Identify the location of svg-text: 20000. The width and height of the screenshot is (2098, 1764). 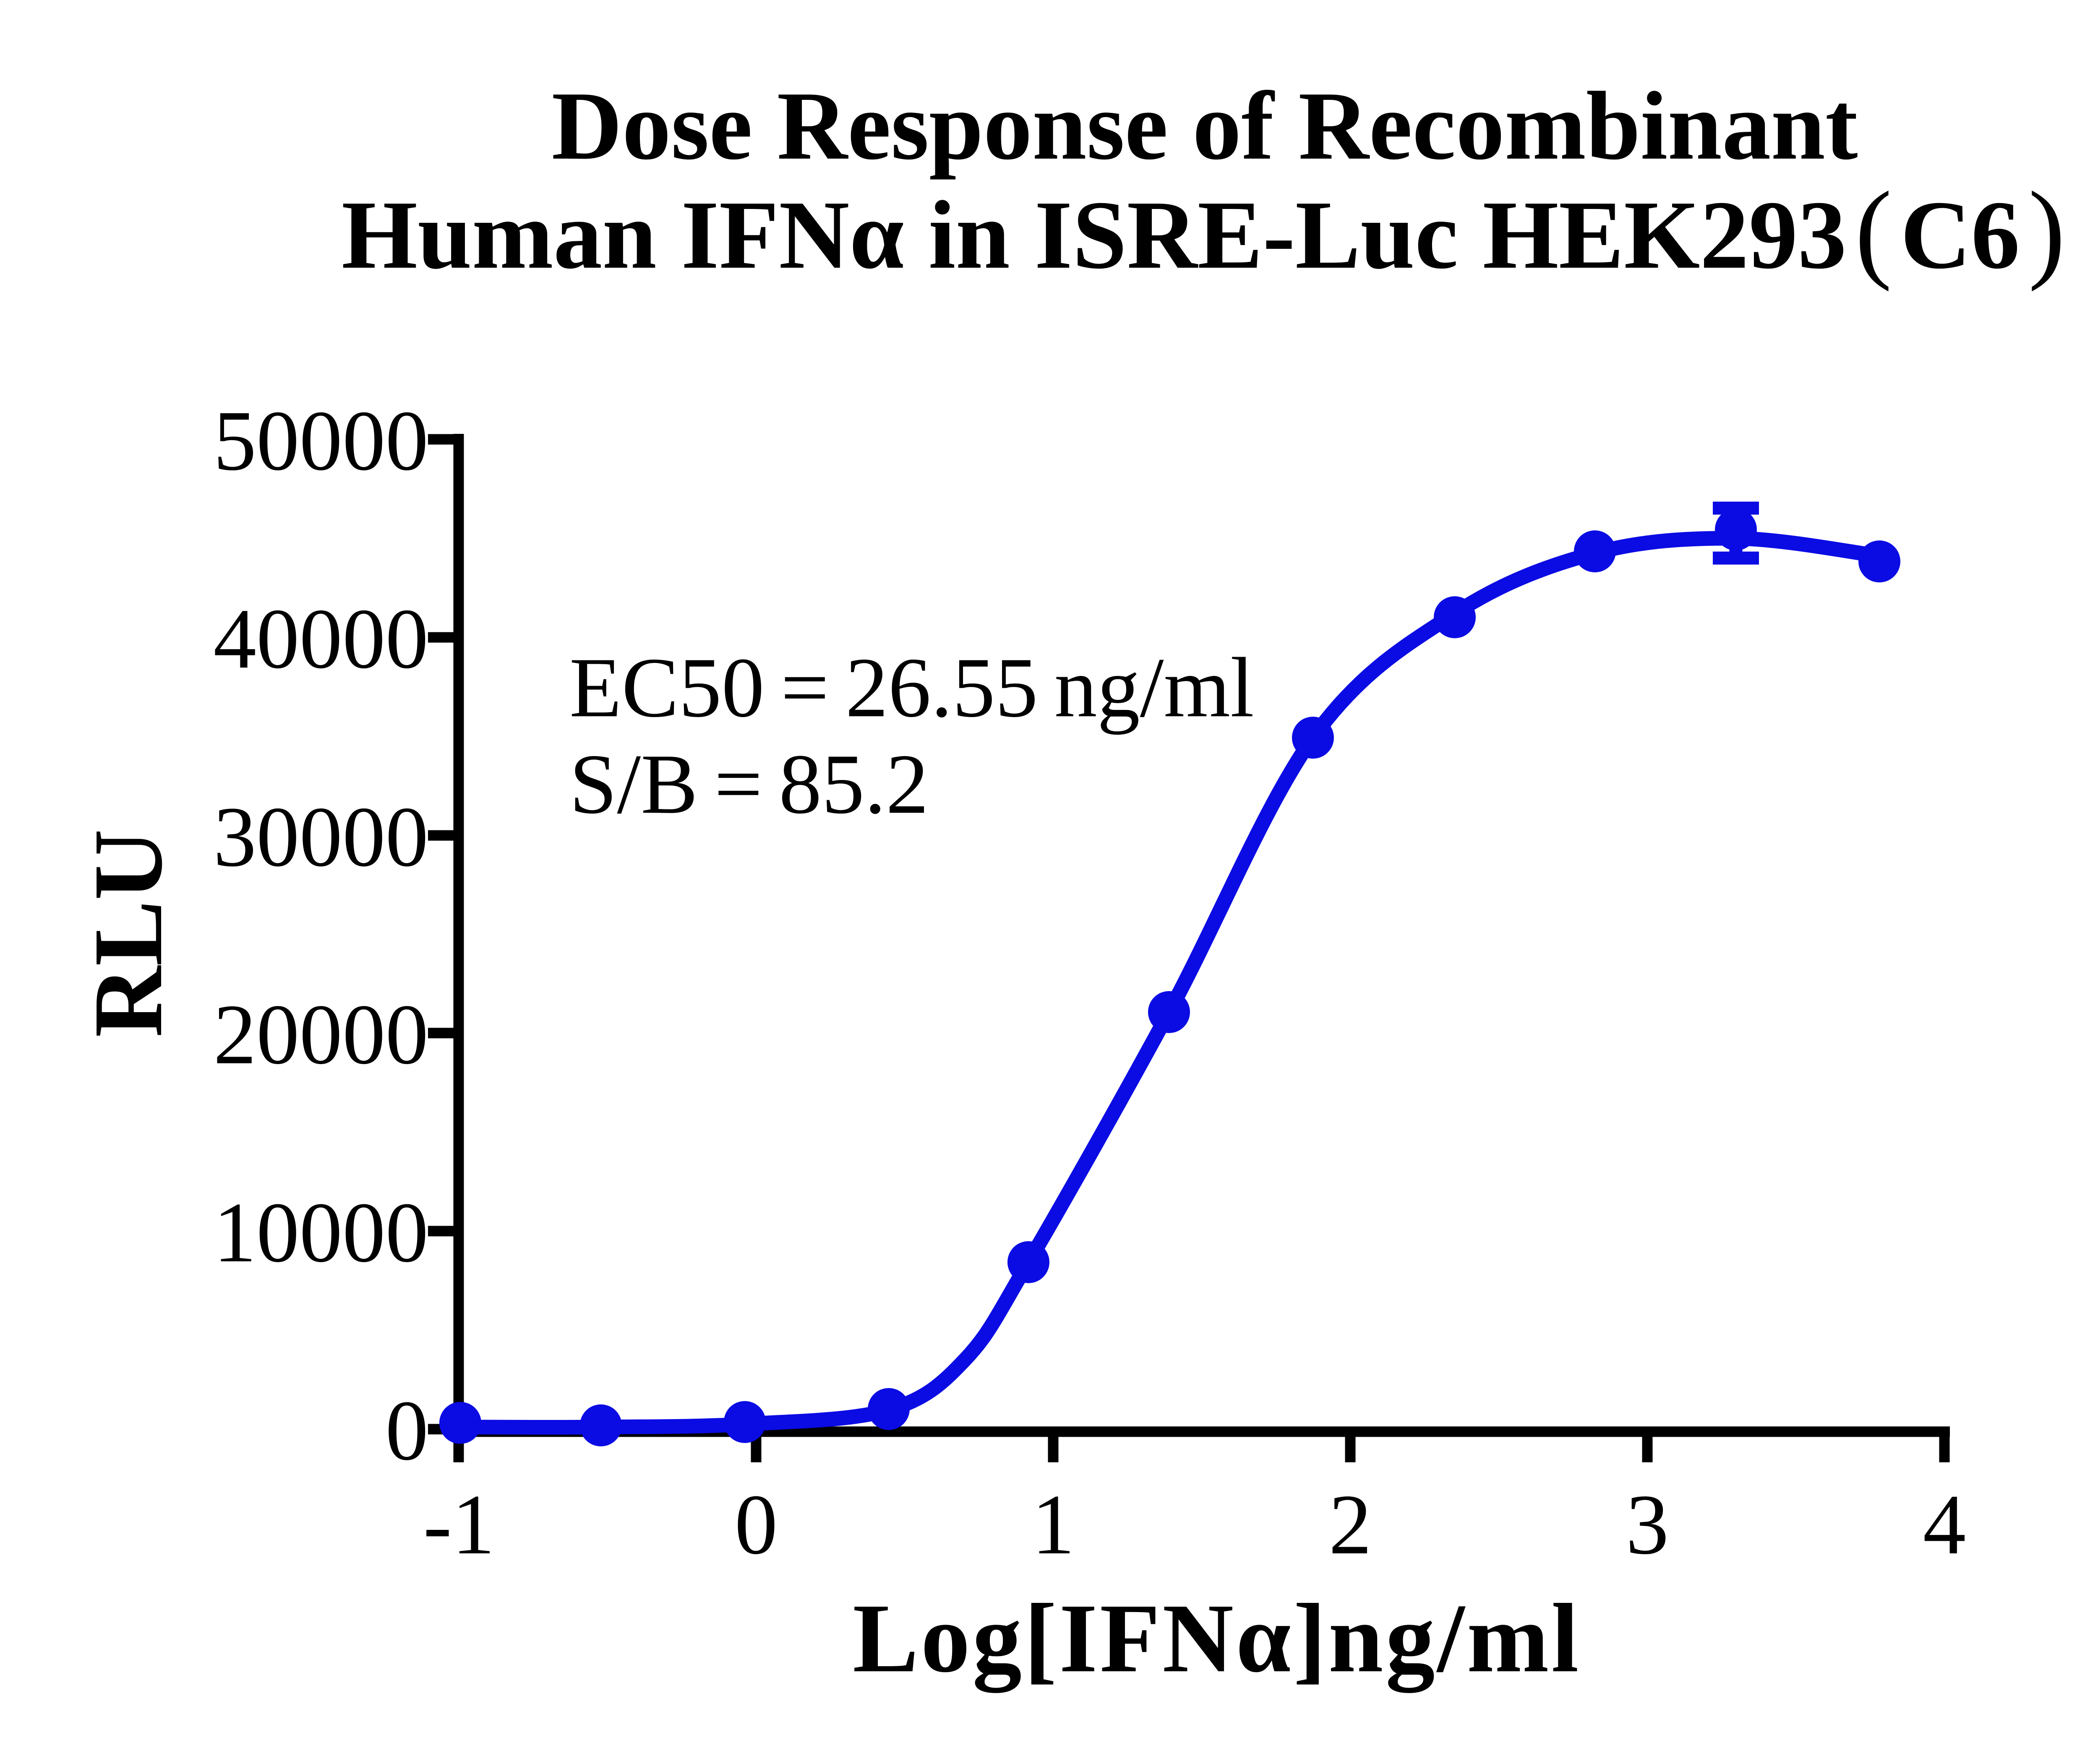
(321, 1034).